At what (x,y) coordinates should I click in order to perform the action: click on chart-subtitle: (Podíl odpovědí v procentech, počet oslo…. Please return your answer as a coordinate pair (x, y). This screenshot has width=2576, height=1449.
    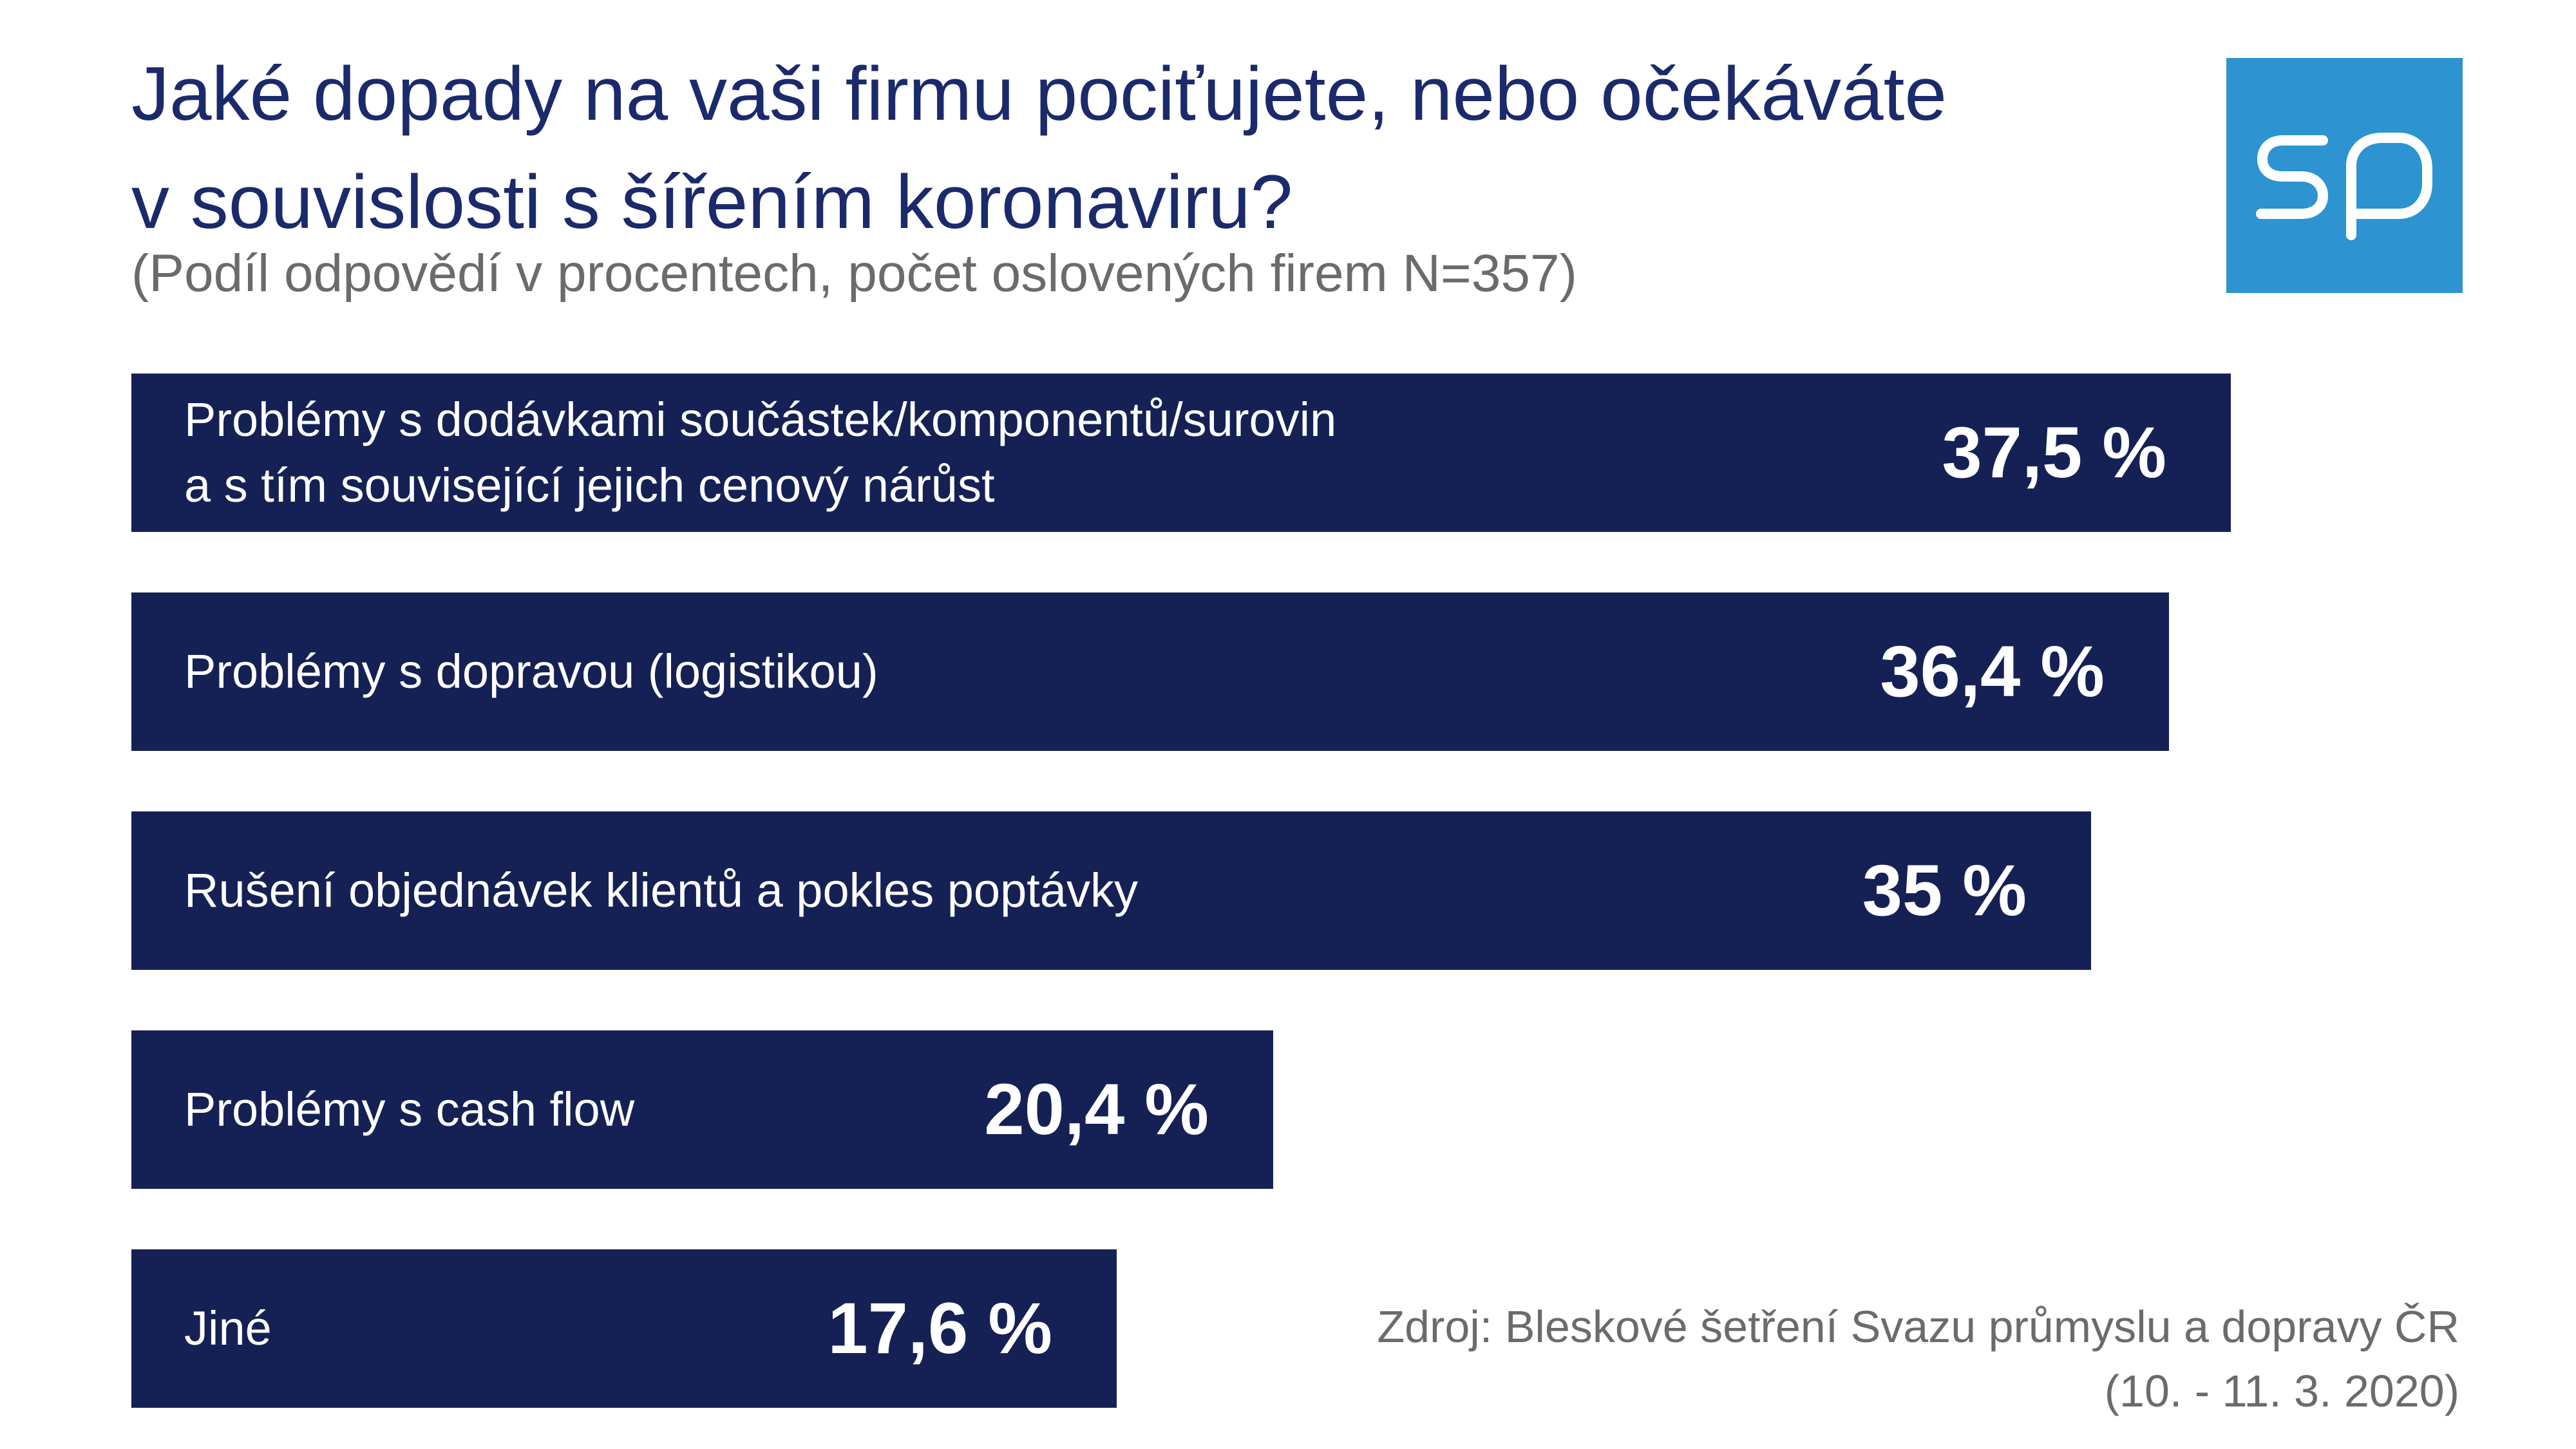
    Looking at the image, I should click on (854, 273).